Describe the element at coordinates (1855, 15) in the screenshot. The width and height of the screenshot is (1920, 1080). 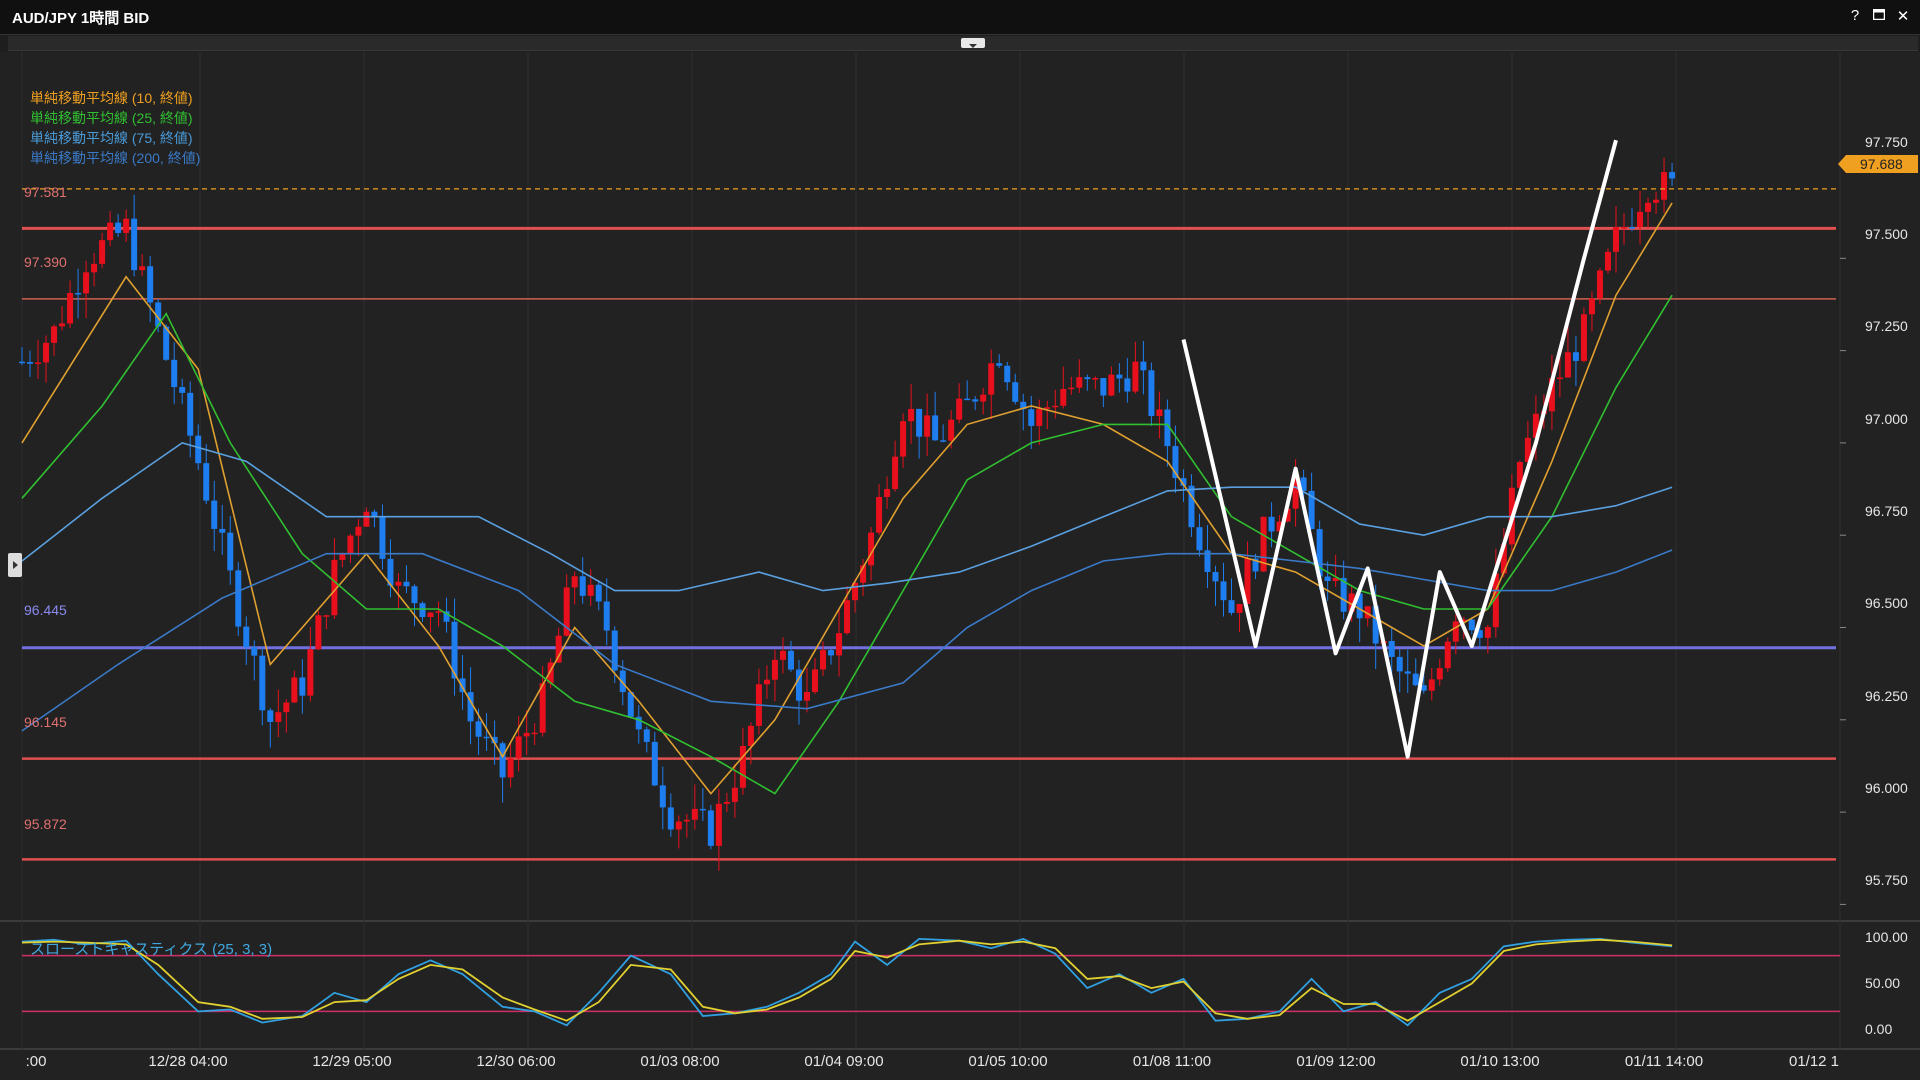
I see `help-button: ?` at that location.